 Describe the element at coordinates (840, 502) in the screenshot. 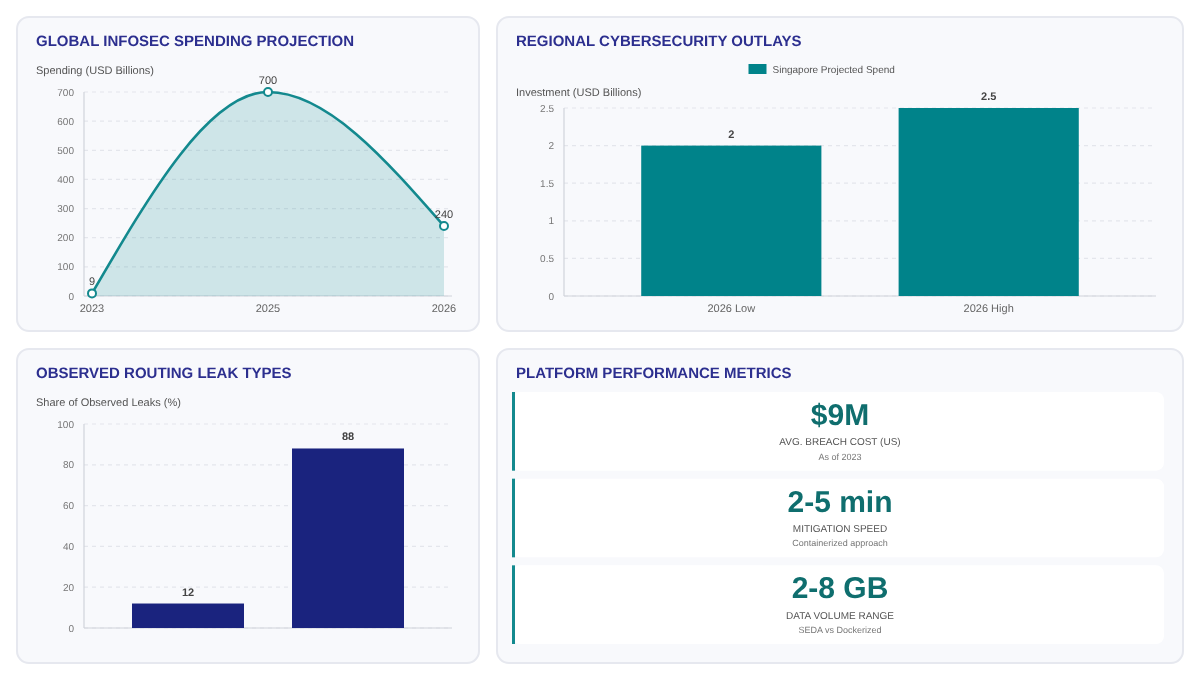

I see `text: 2-5 min` at that location.